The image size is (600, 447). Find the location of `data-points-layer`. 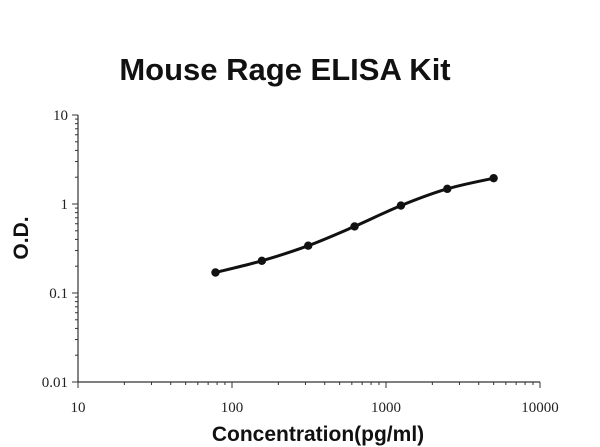

data-points-layer is located at coordinates (354, 225).